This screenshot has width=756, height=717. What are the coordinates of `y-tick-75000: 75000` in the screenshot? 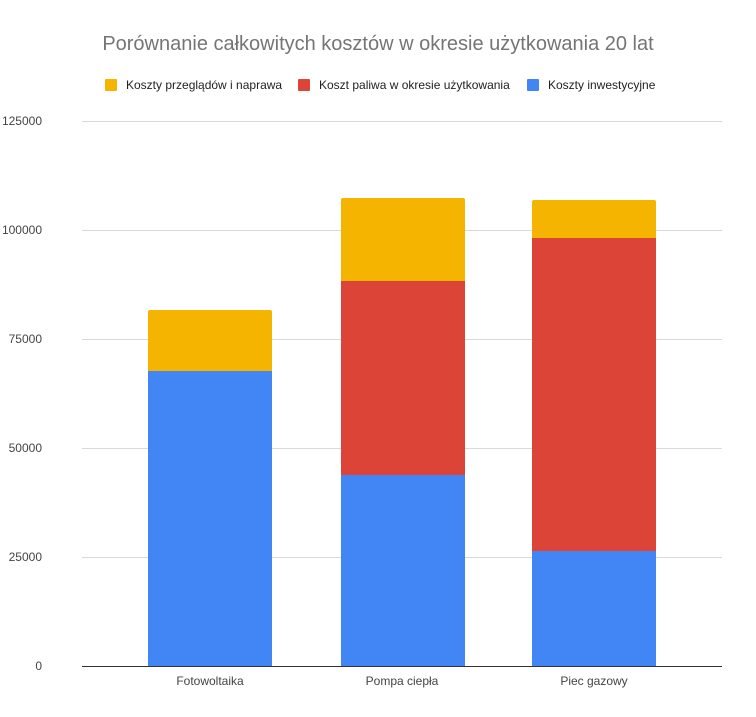 It's located at (25, 339).